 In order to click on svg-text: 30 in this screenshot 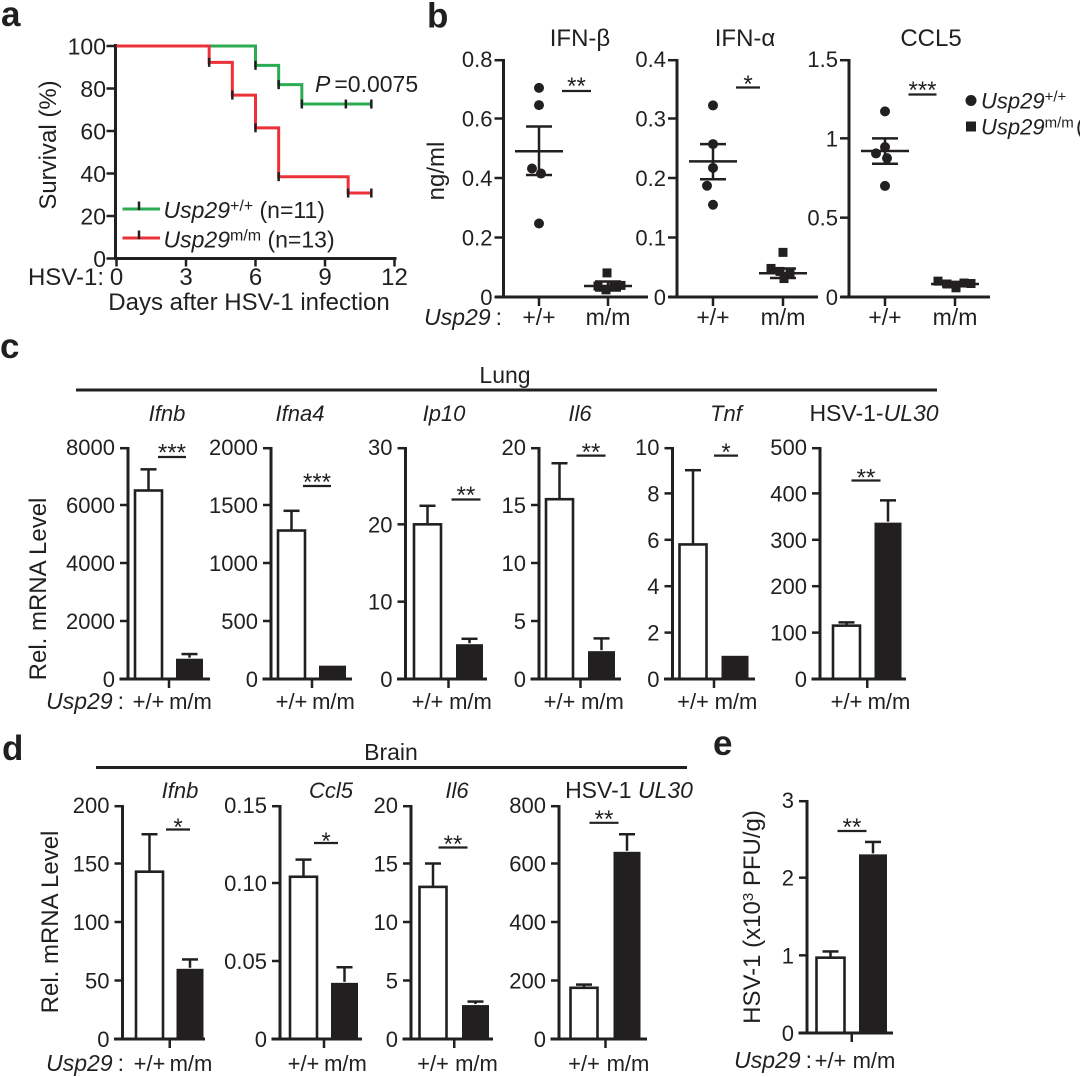, I will do `click(380, 447)`.